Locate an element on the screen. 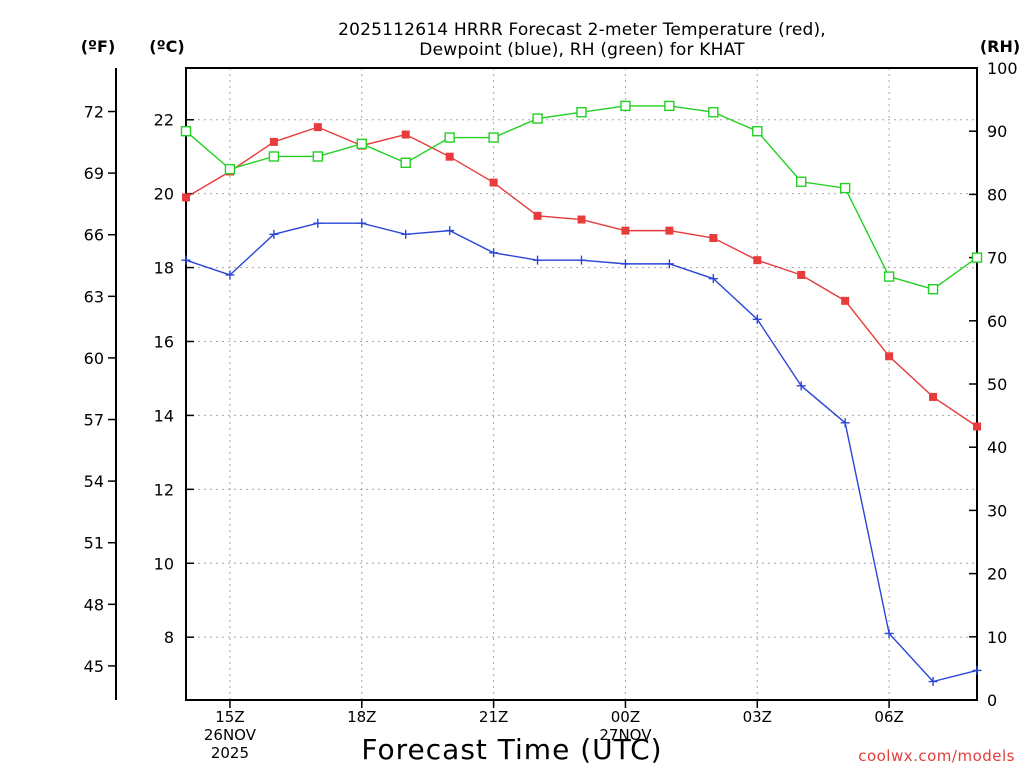  fahrenheit-tick-label: 48 is located at coordinates (94, 604).